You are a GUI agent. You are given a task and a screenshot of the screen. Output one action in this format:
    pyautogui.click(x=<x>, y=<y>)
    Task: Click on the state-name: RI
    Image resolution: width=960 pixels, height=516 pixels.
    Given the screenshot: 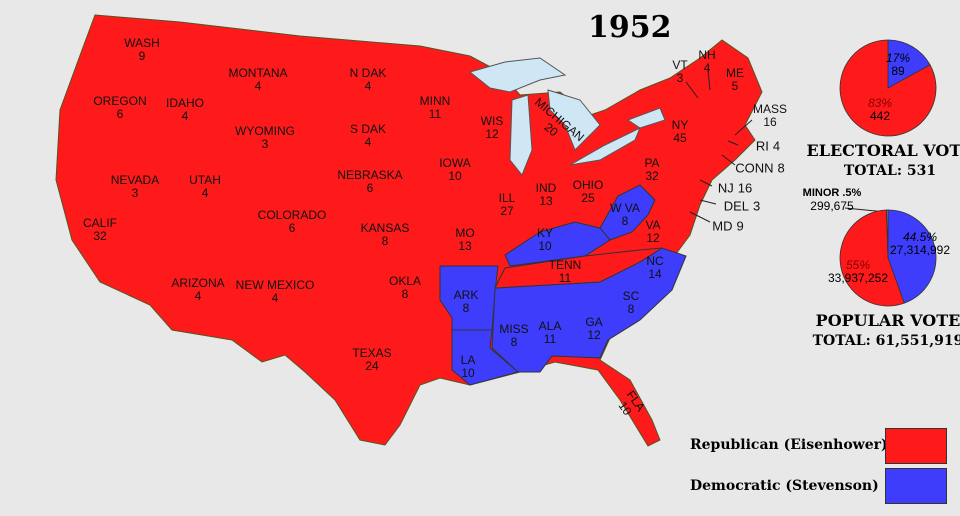 What is the action you would take?
    pyautogui.click(x=762, y=146)
    